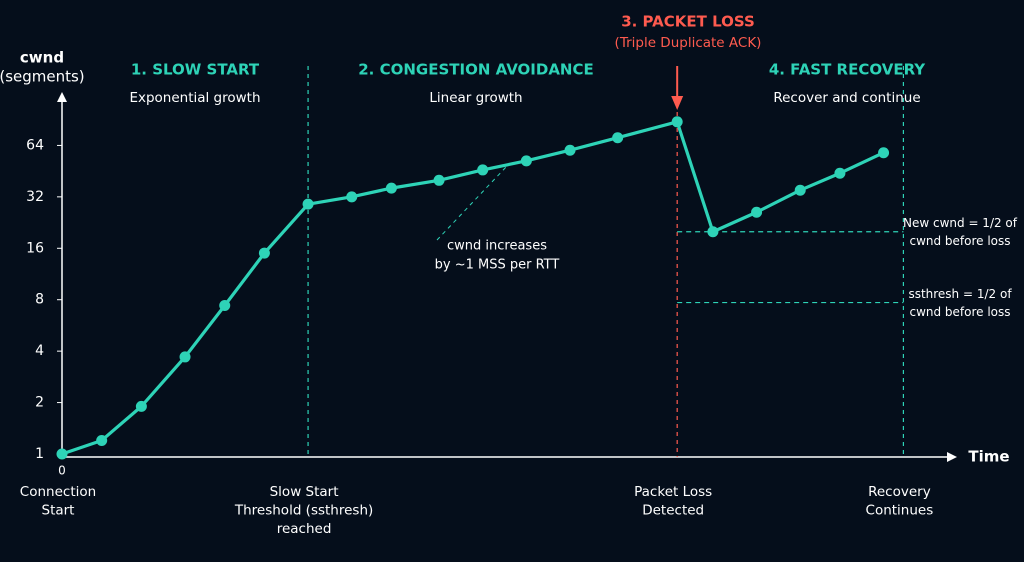 Image resolution: width=1024 pixels, height=562 pixels. Describe the element at coordinates (673, 492) in the screenshot. I see `event-label: Packet Loss` at that location.